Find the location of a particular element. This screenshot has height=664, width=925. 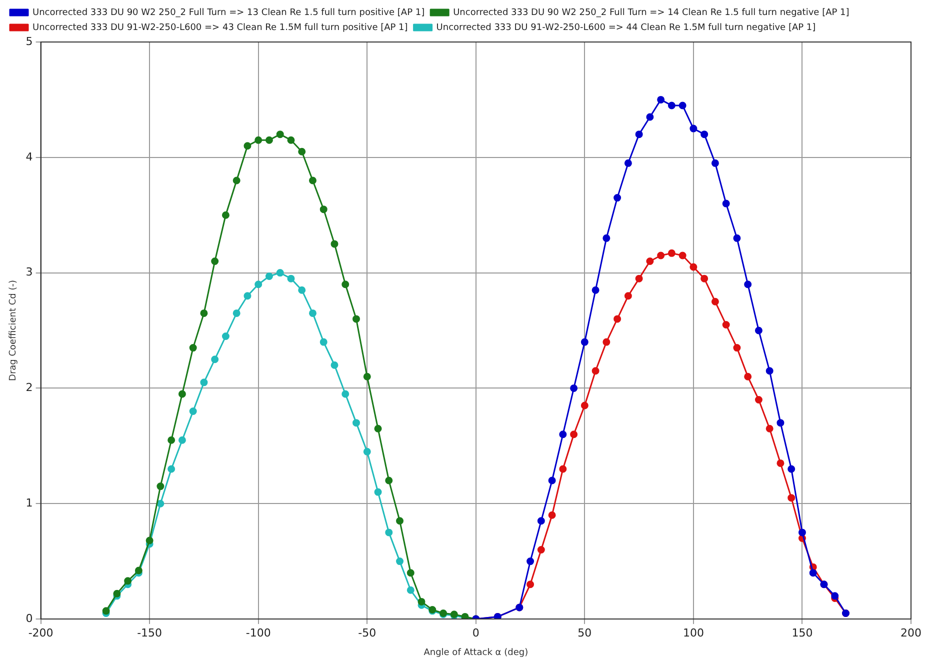

x-tick-label: -200 is located at coordinates (41, 633).